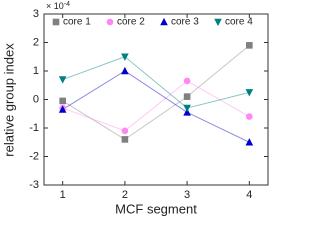  What do you see at coordinates (185, 22) in the screenshot?
I see `legend-label: core 3` at bounding box center [185, 22].